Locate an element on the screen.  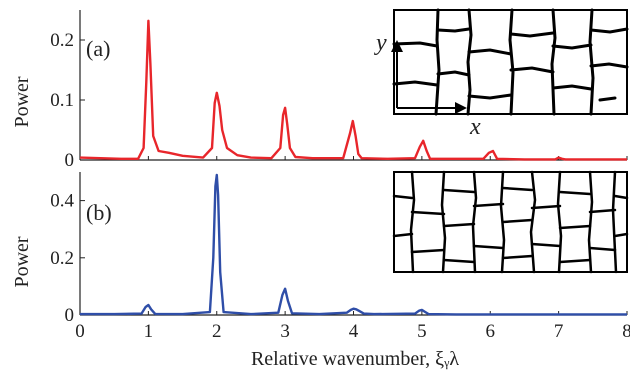
panel-b-xtick-label: 1 is located at coordinates (149, 331).